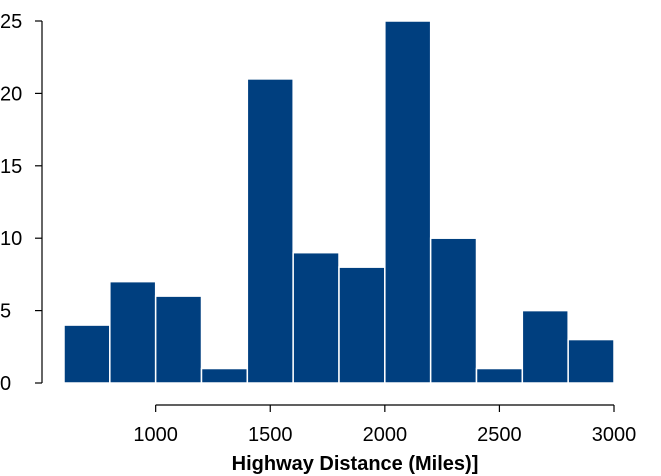 Image resolution: width=661 pixels, height=476 pixels. Describe the element at coordinates (385, 435) in the screenshot. I see `x-tick-label: 2000` at that location.